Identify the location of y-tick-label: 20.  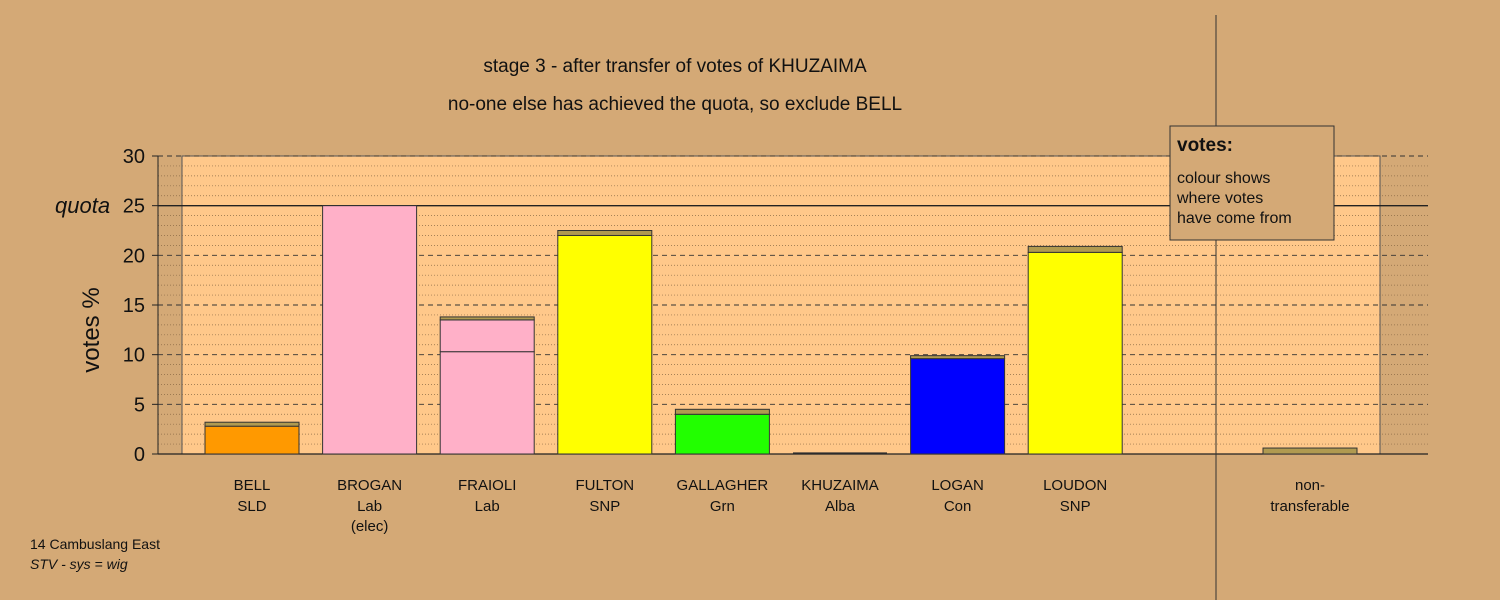
(134, 256).